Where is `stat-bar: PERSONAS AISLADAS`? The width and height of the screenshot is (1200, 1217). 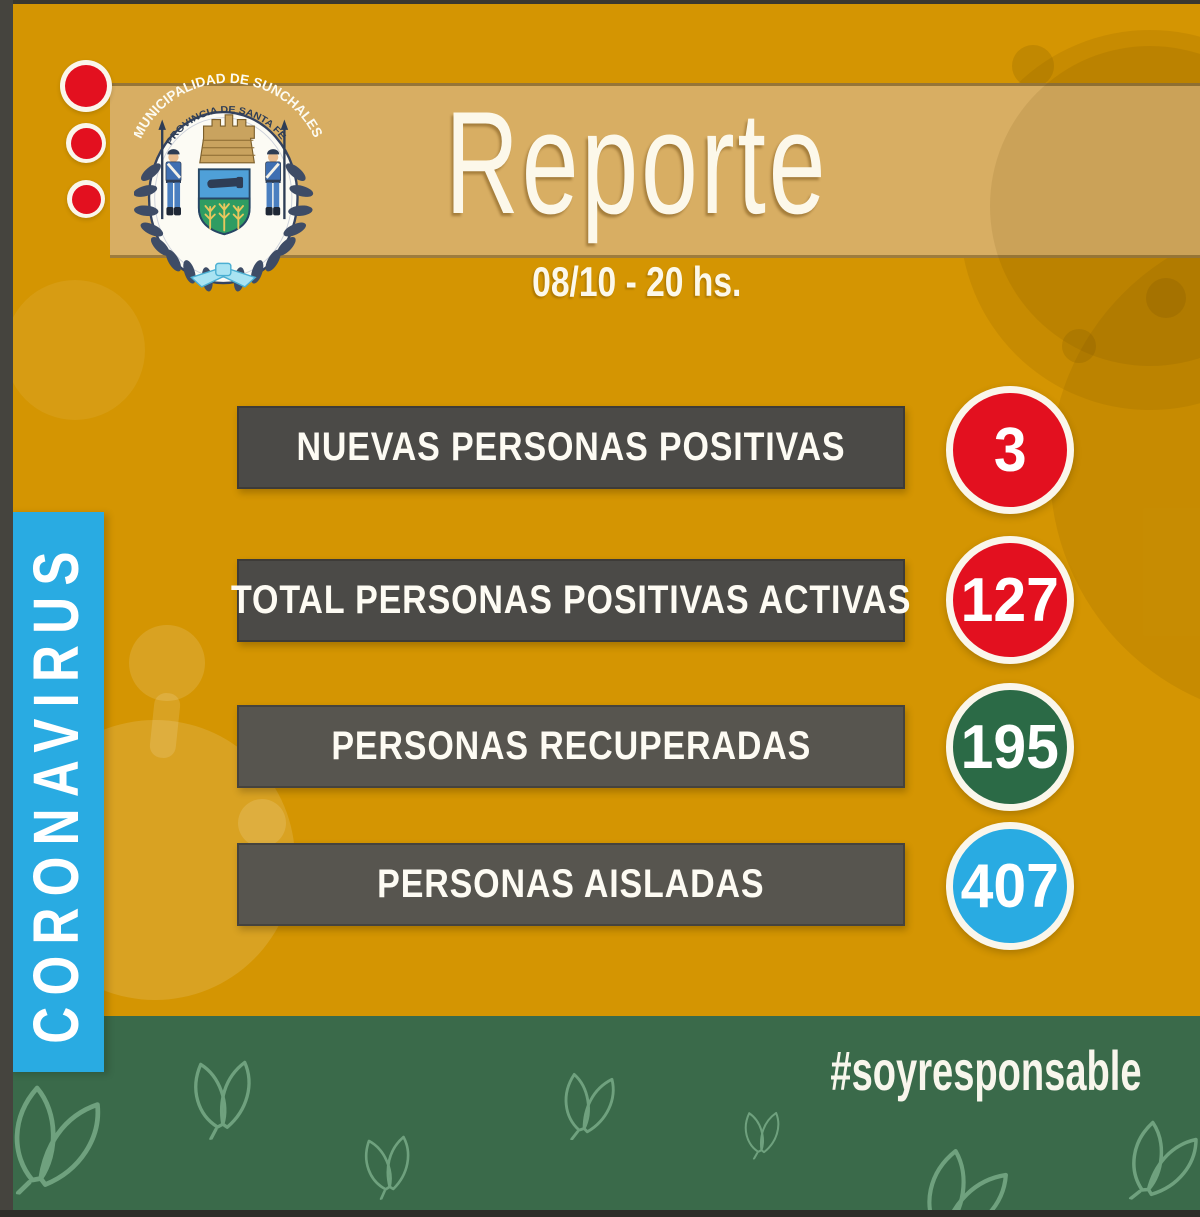
stat-bar: PERSONAS AISLADAS is located at coordinates (571, 884).